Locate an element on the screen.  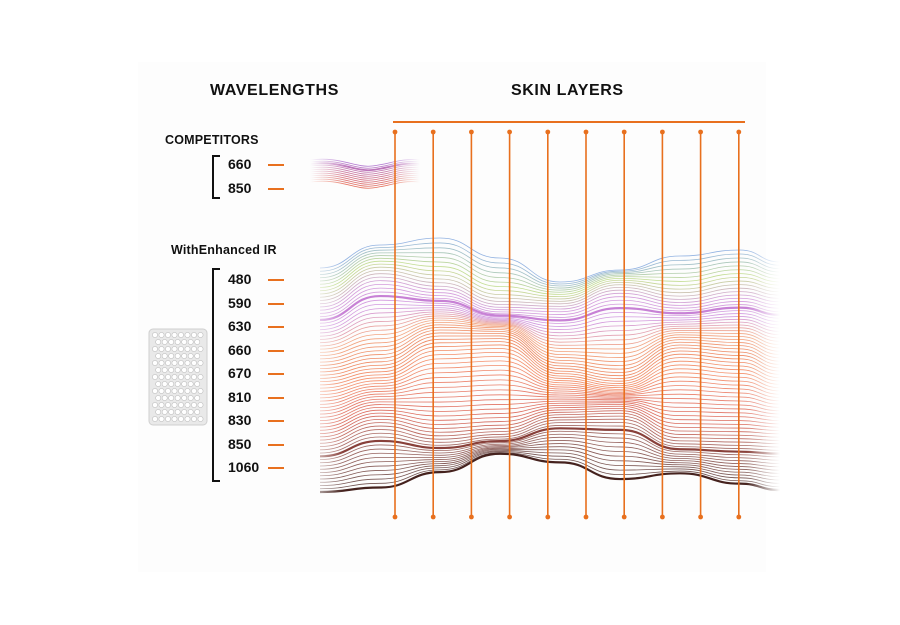
competitors-wavelength-660: 660 is located at coordinates (240, 164).